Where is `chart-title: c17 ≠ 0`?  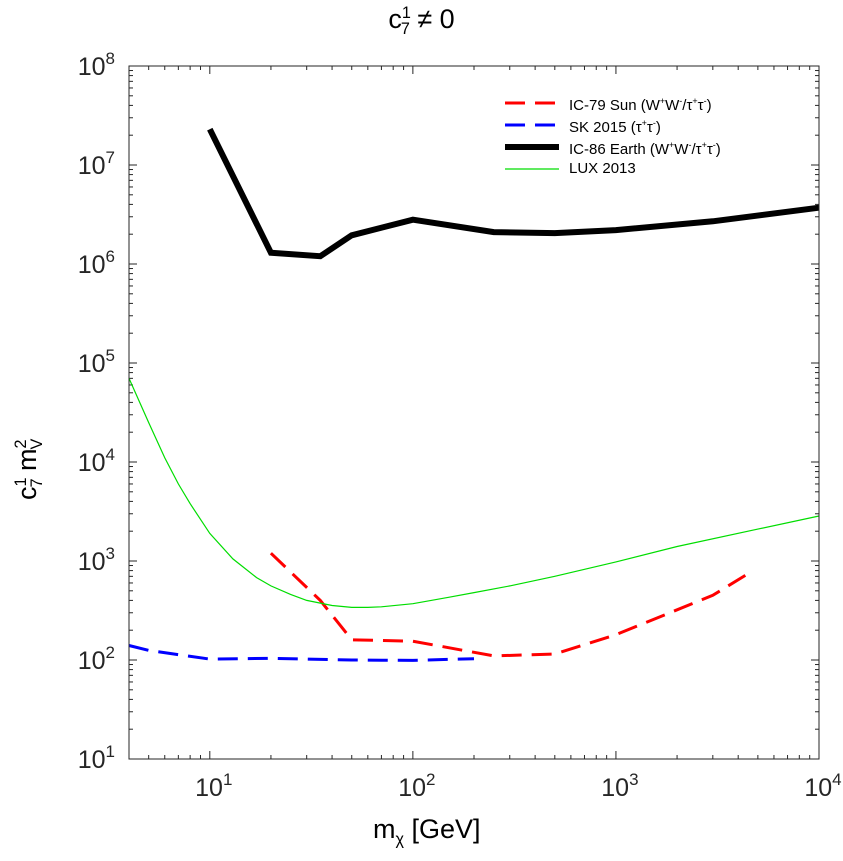 chart-title: c17 ≠ 0 is located at coordinates (421, 21).